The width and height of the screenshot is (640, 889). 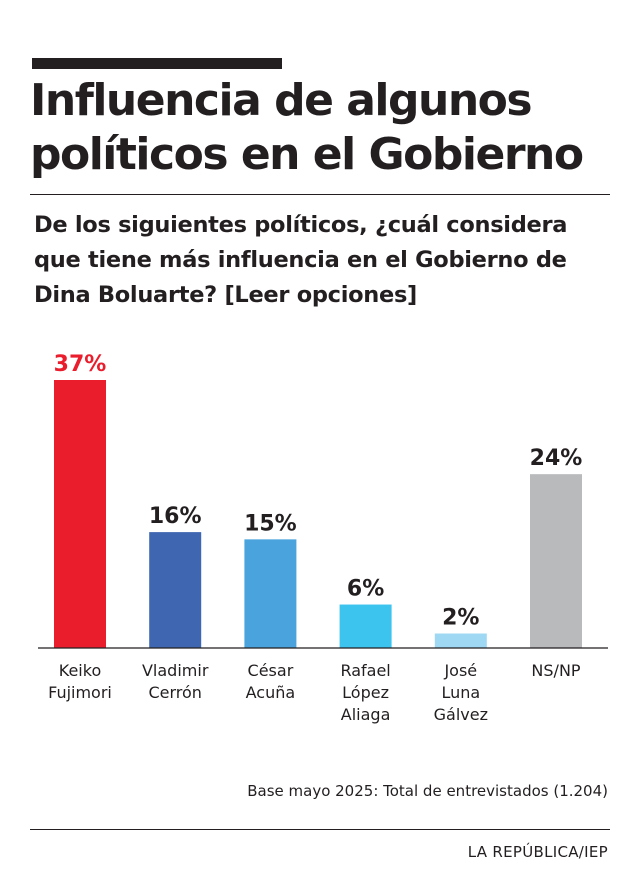 What do you see at coordinates (366, 714) in the screenshot?
I see `category-label: Aliaga` at bounding box center [366, 714].